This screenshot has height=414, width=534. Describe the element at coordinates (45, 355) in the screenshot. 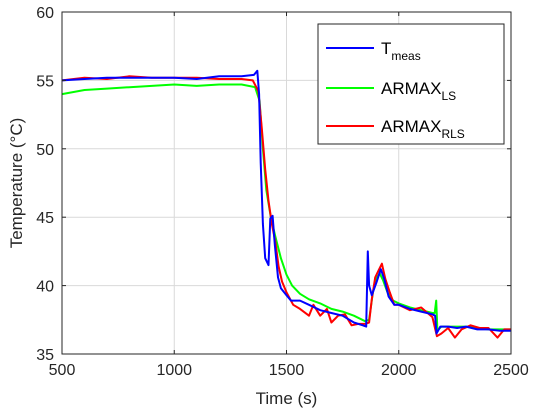

I see `y-tick-label: 35` at that location.